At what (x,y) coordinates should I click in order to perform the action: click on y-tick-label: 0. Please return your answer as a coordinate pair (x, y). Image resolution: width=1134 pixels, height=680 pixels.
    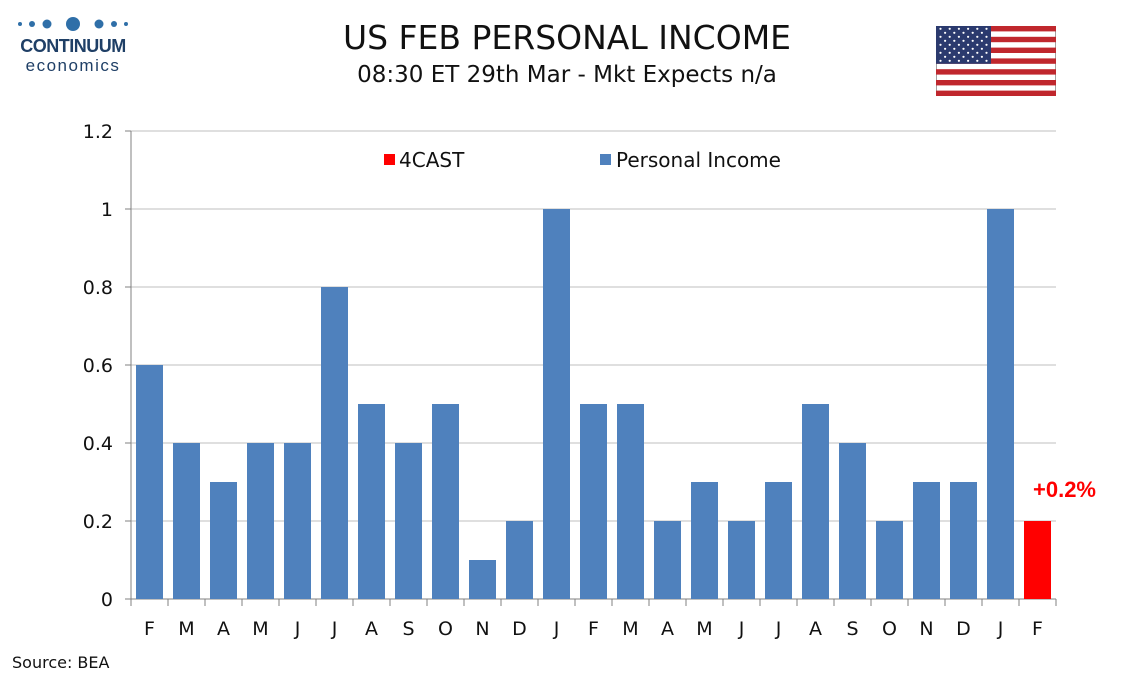
    Looking at the image, I should click on (107, 600).